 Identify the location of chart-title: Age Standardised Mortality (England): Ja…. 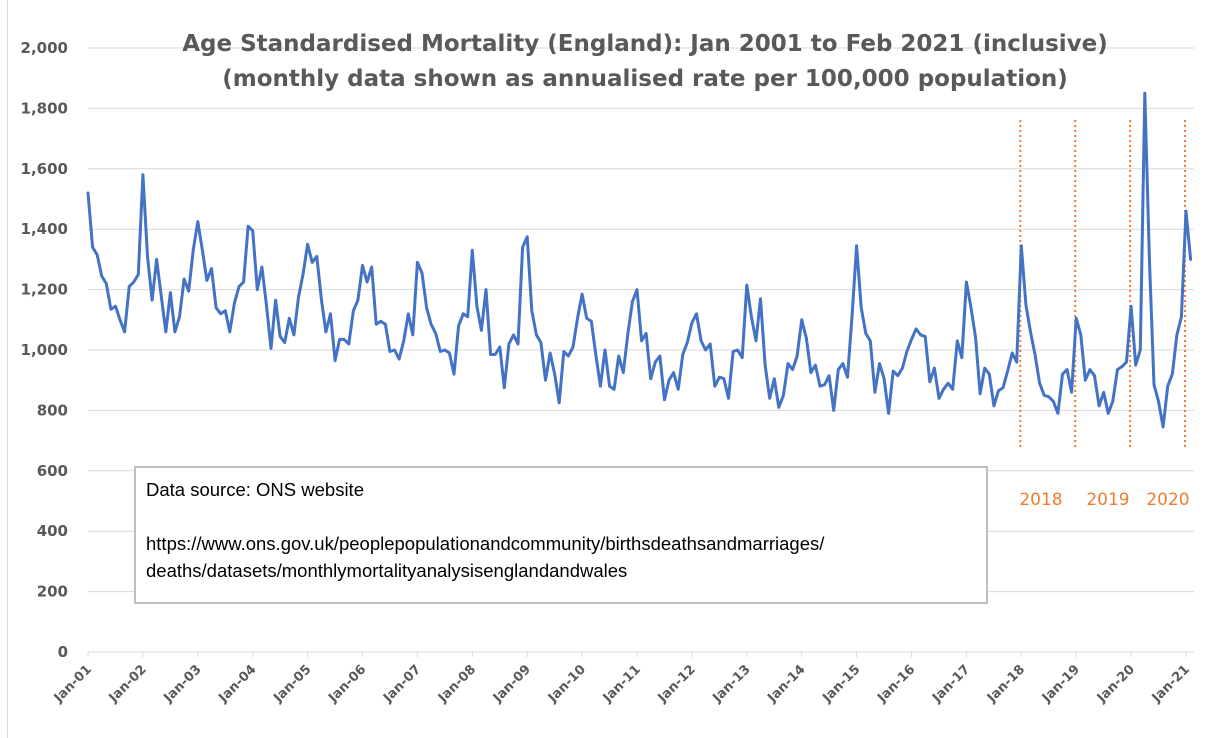
(645, 44).